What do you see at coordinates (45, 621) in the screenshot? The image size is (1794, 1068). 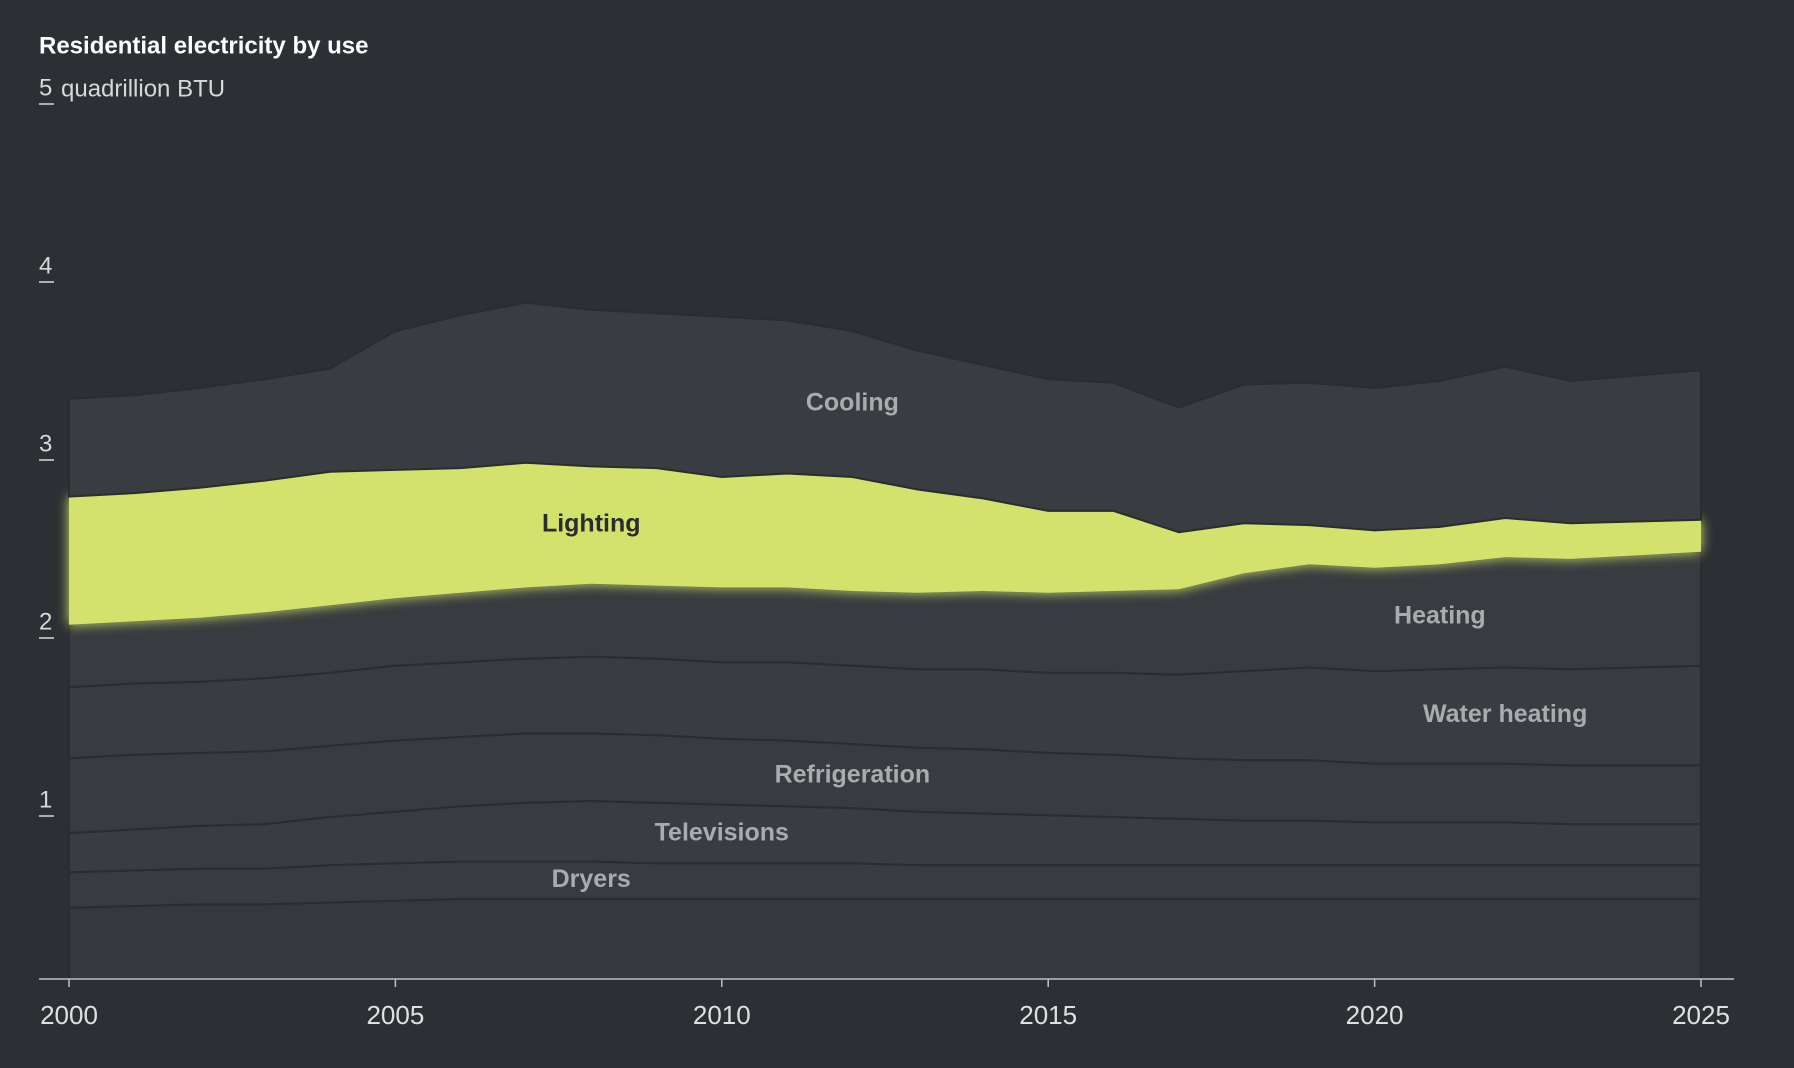 I see `y-tick-label: 2` at bounding box center [45, 621].